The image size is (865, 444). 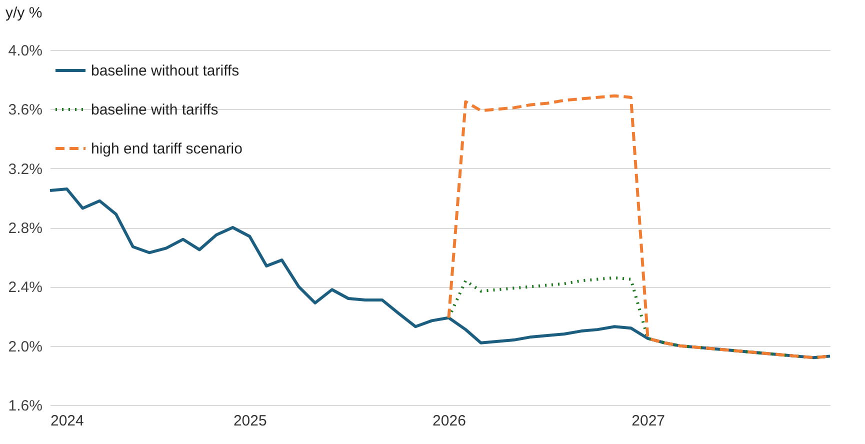 I want to click on y-tick-label: 3.6%, so click(x=25, y=110).